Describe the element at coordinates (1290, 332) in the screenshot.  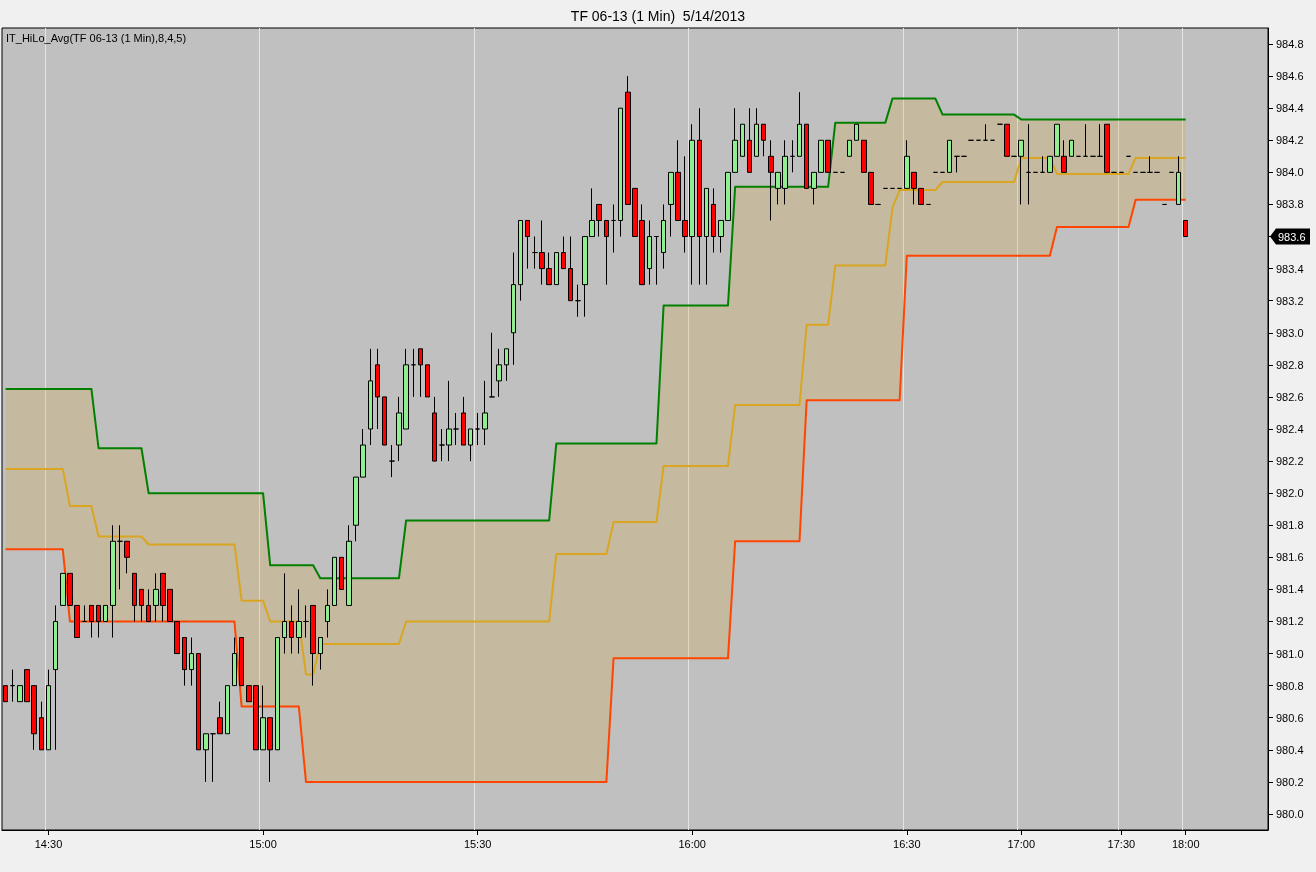
I see `y-tick-label: 983.0` at that location.